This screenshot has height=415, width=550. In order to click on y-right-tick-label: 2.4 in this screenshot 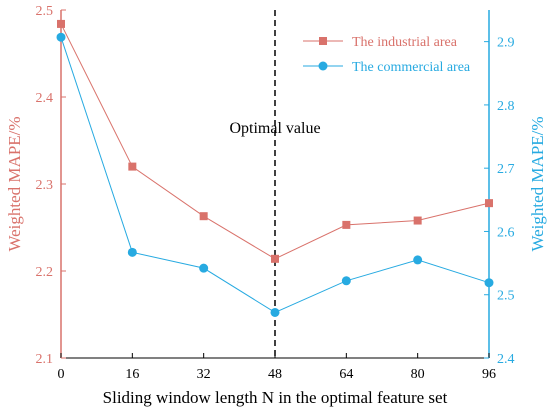, I will do `click(506, 359)`.